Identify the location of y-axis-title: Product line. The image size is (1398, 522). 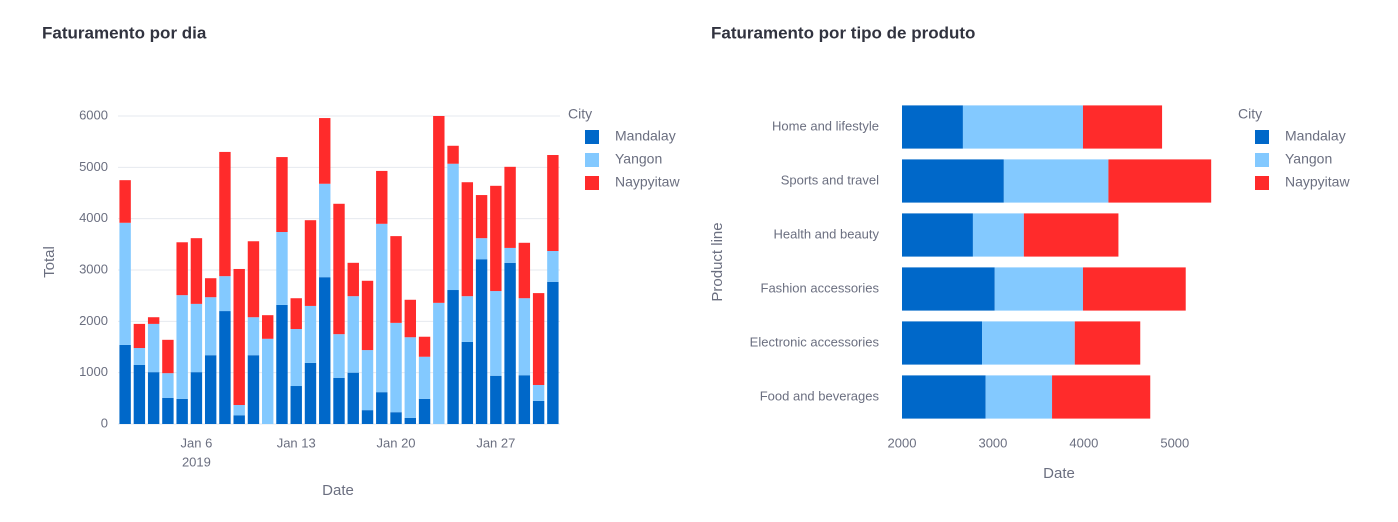
(717, 261).